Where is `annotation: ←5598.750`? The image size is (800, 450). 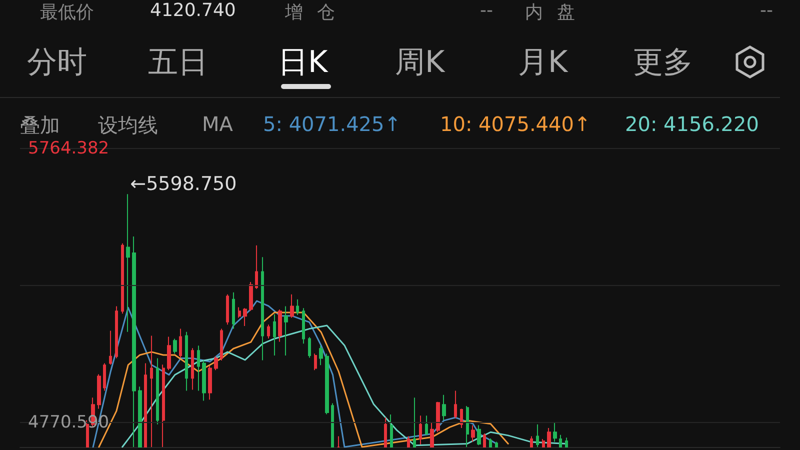
annotation: ←5598.750 is located at coordinates (183, 184).